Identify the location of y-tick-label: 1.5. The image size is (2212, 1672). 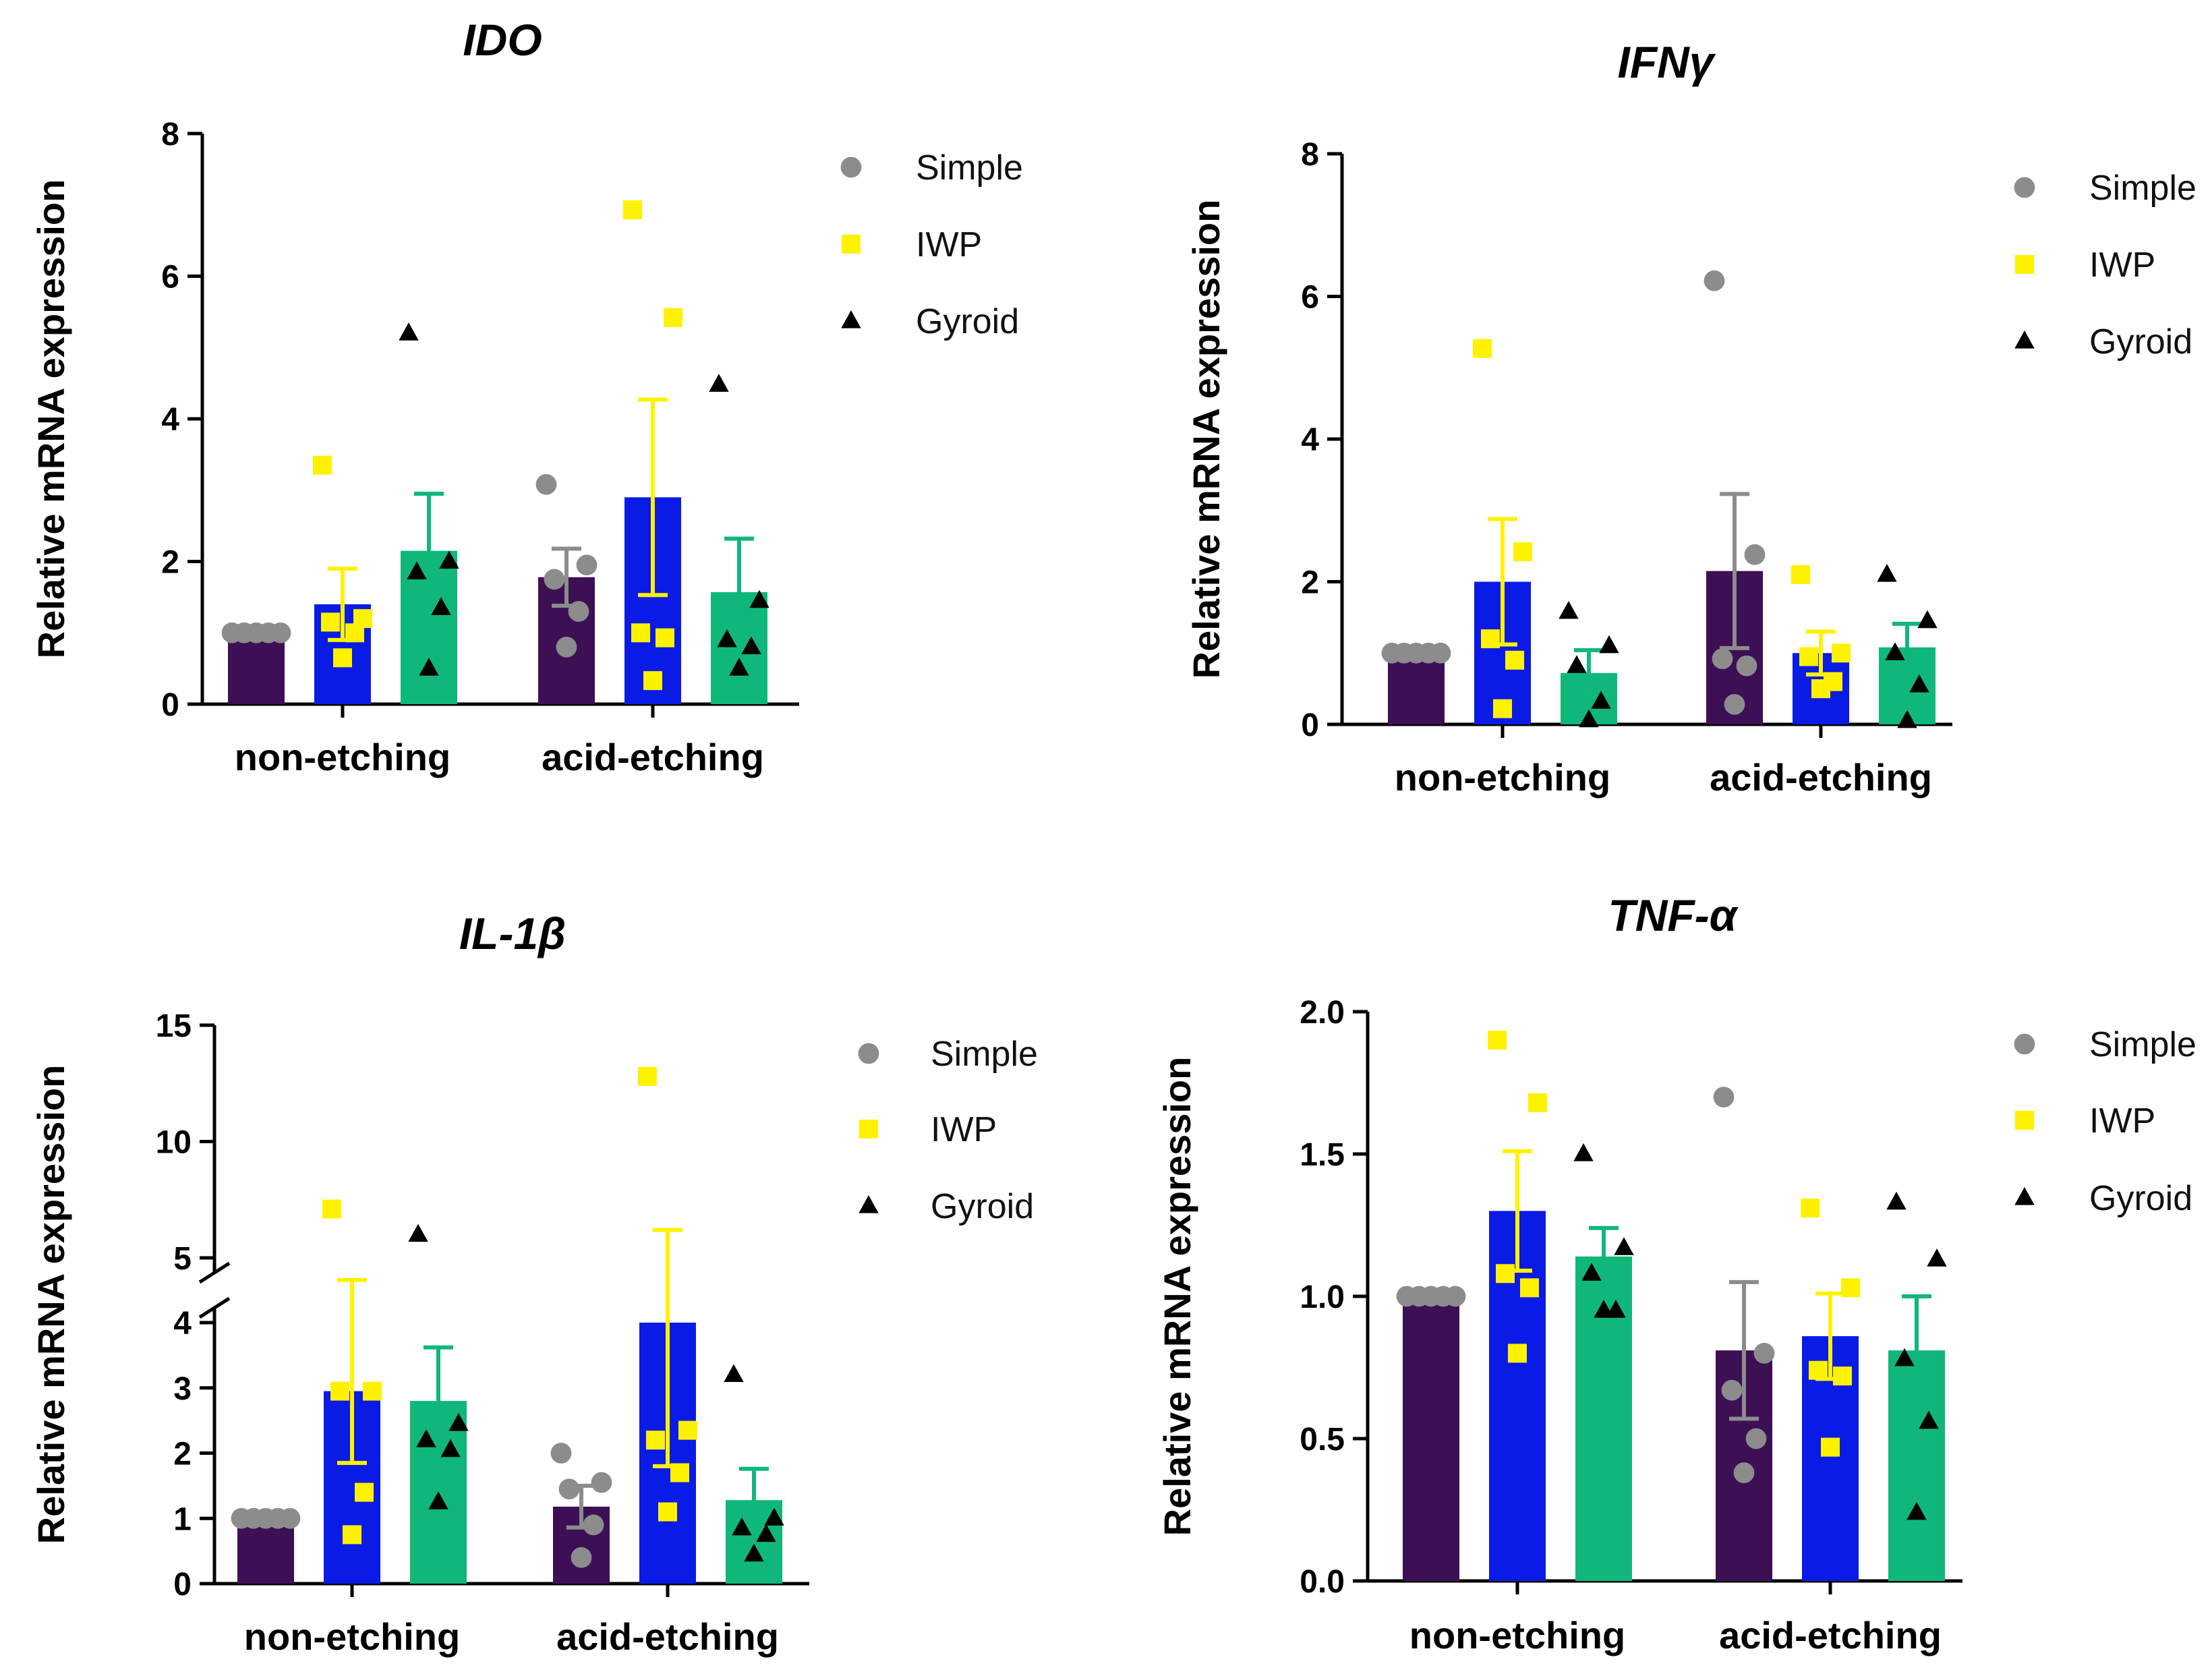
(1322, 1155).